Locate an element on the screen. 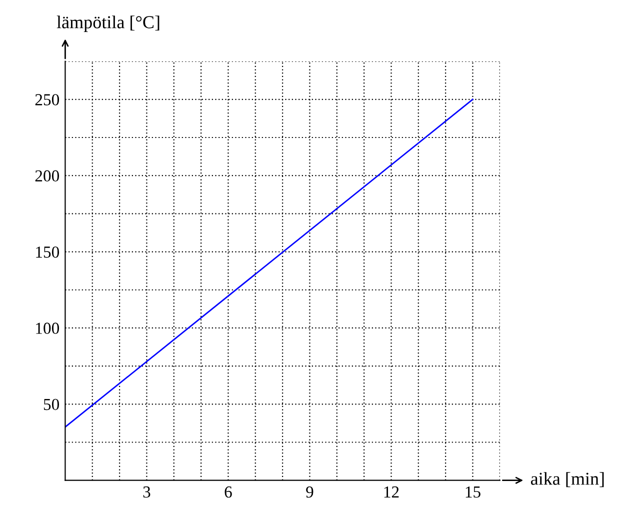 The image size is (621, 511). y-tick-label: 200 is located at coordinates (47, 176).